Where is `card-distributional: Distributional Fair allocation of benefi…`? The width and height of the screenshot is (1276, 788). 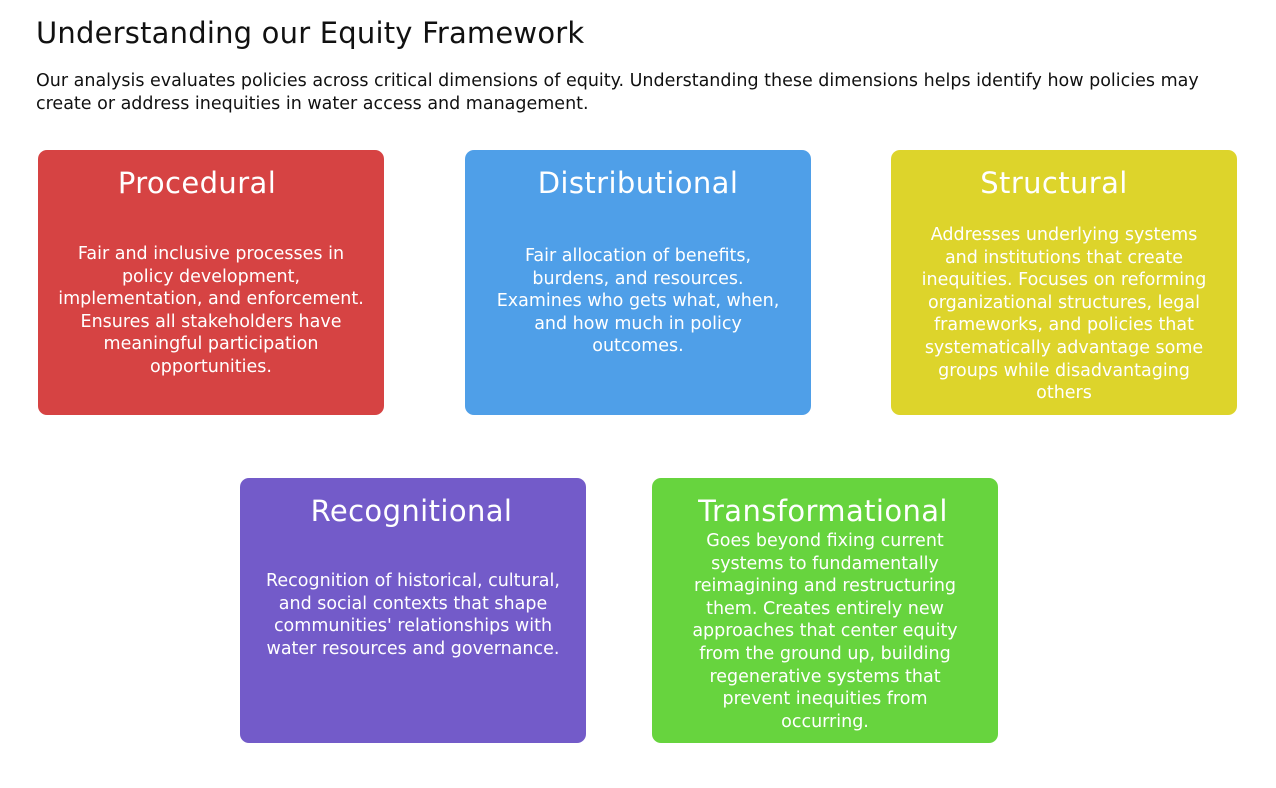 card-distributional: Distributional Fair allocation of benefi… is located at coordinates (638, 282).